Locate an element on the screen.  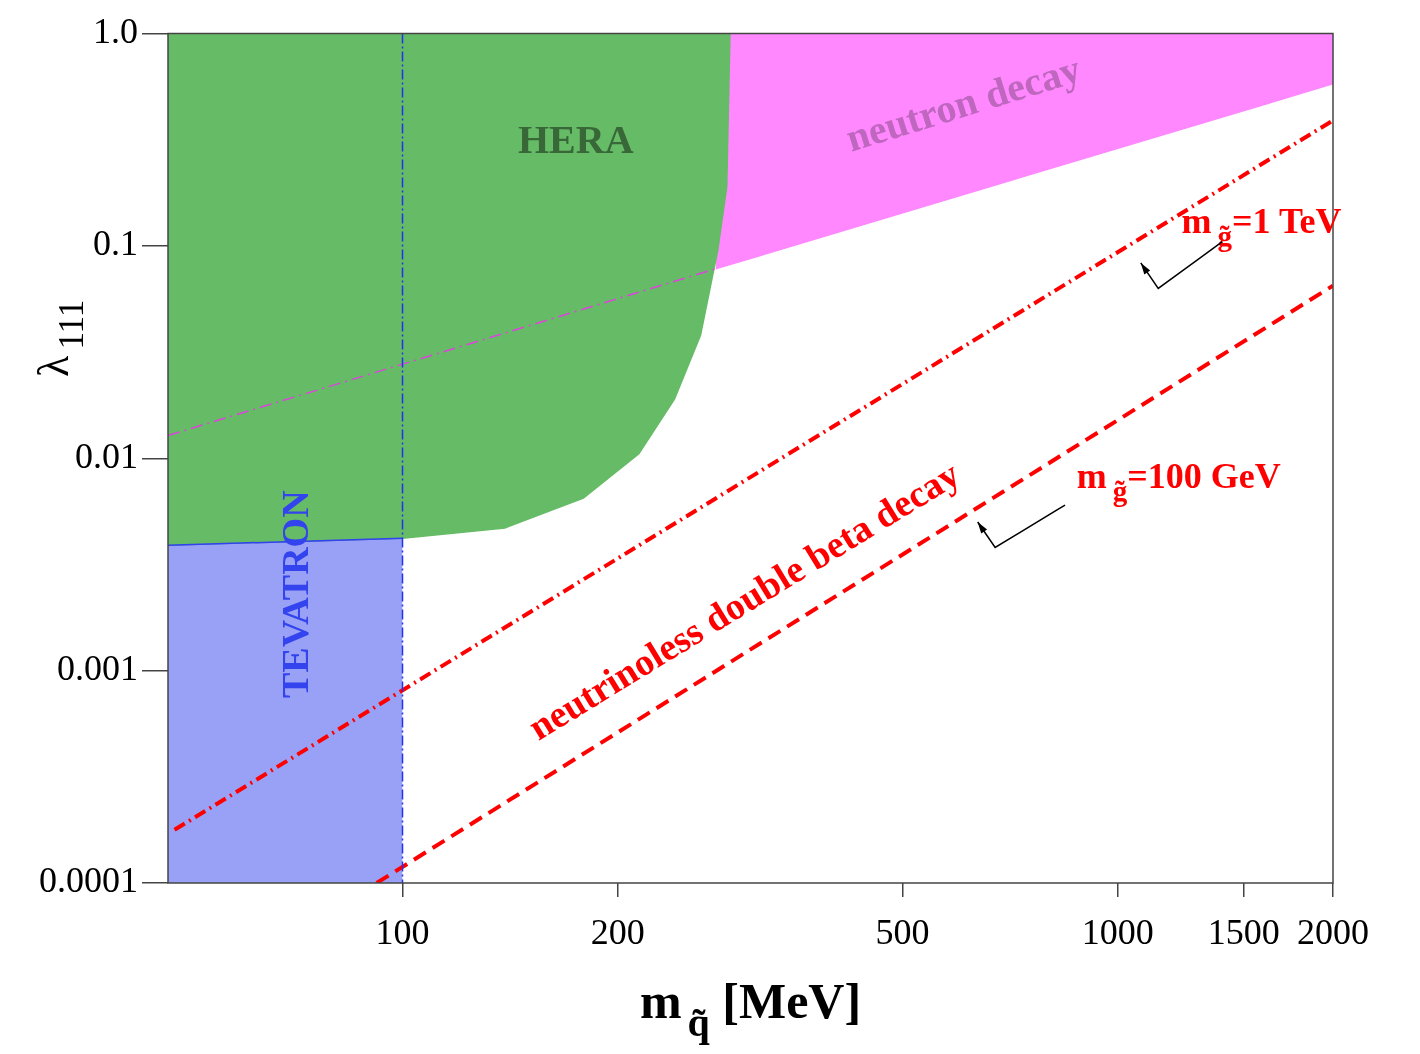
y-axis-title: λ111 is located at coordinates (60, 338).